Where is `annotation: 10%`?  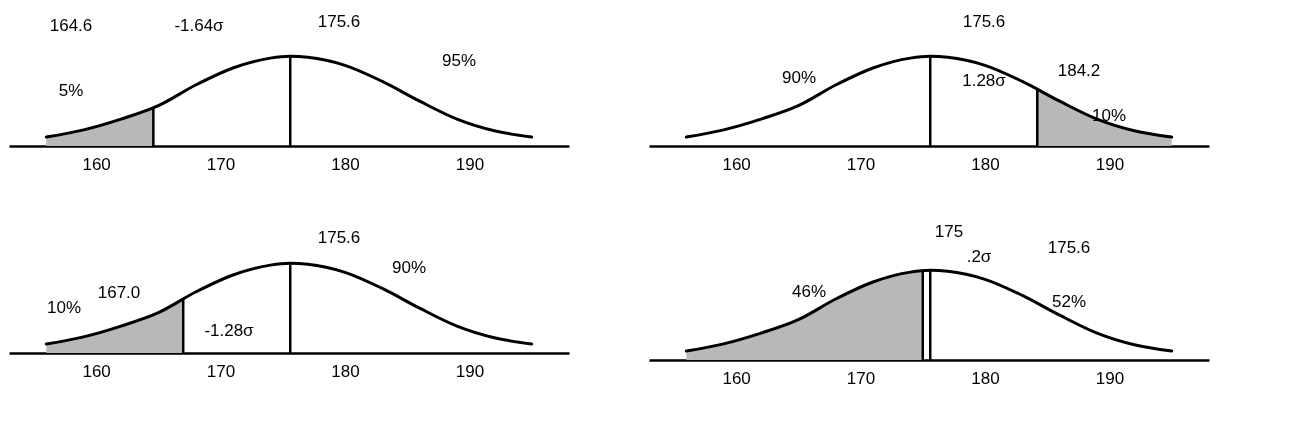
annotation: 10% is located at coordinates (64, 307).